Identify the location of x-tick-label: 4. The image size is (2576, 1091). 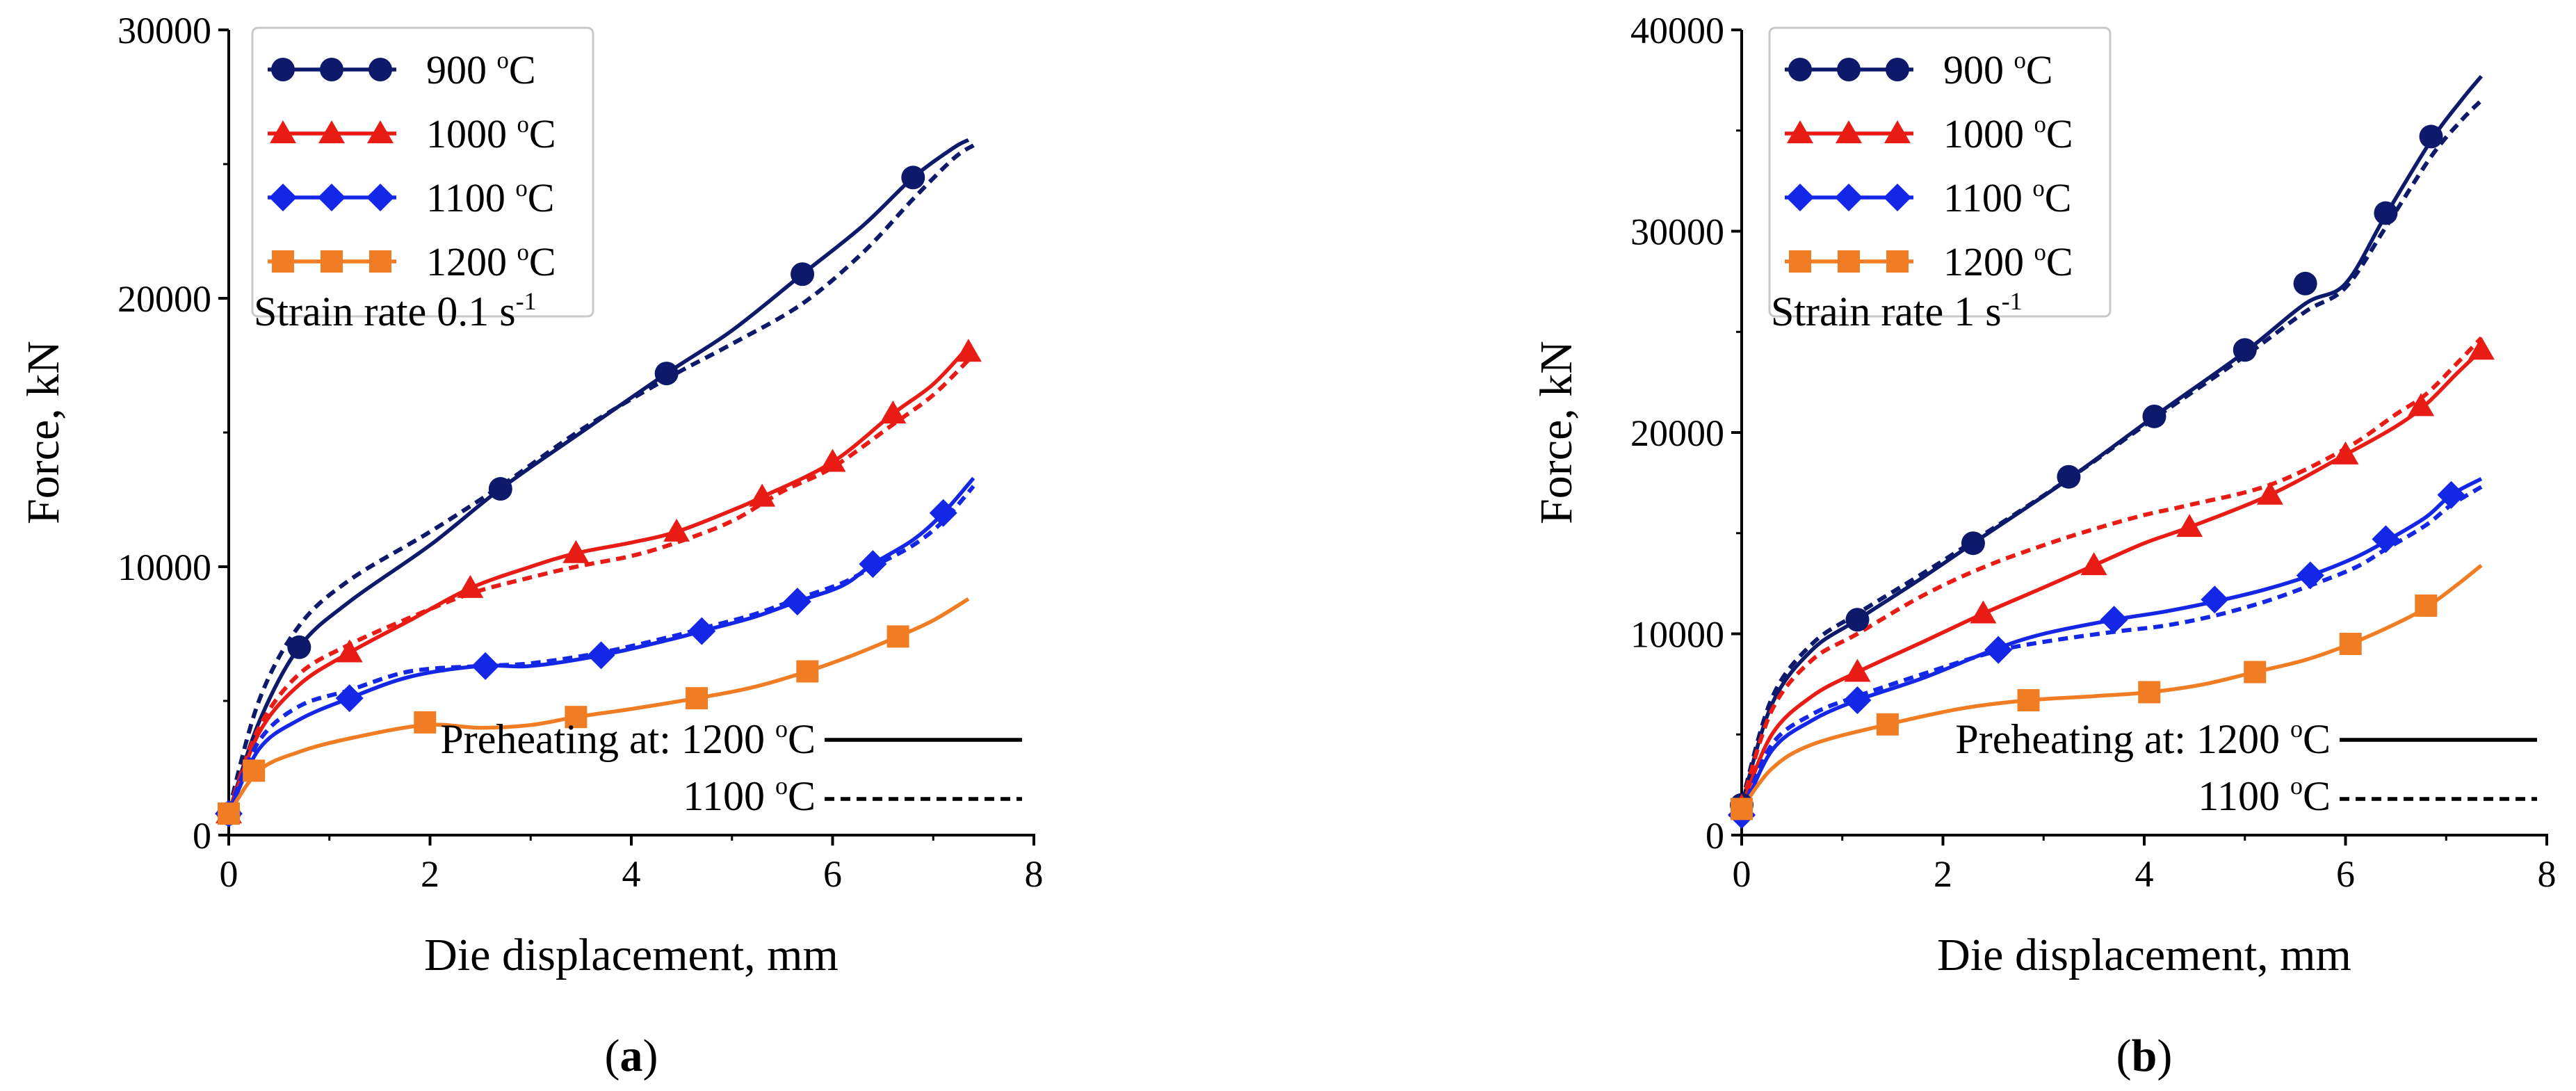
(2144, 874).